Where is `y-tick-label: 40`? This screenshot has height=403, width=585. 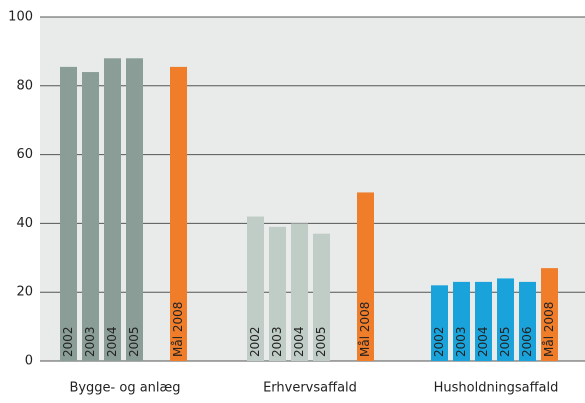 y-tick-label: 40 is located at coordinates (24, 223).